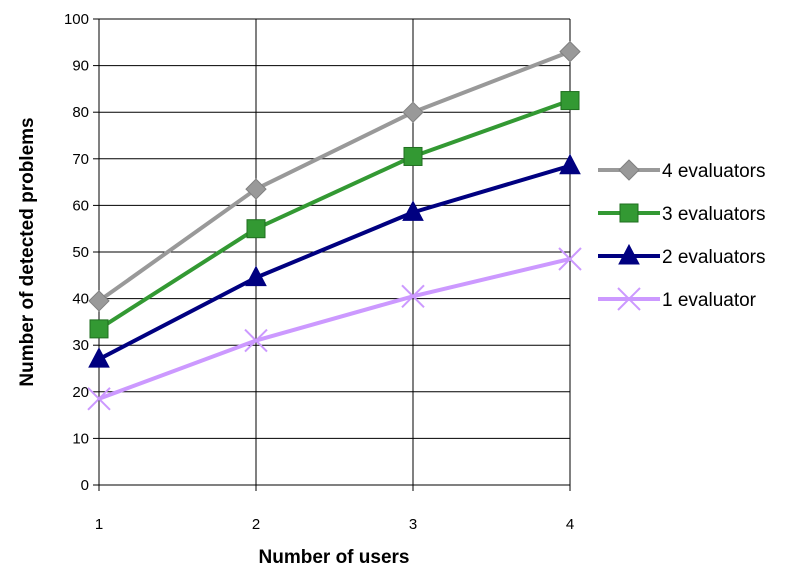 The width and height of the screenshot is (807, 570). I want to click on x-tick-label: 2, so click(256, 524).